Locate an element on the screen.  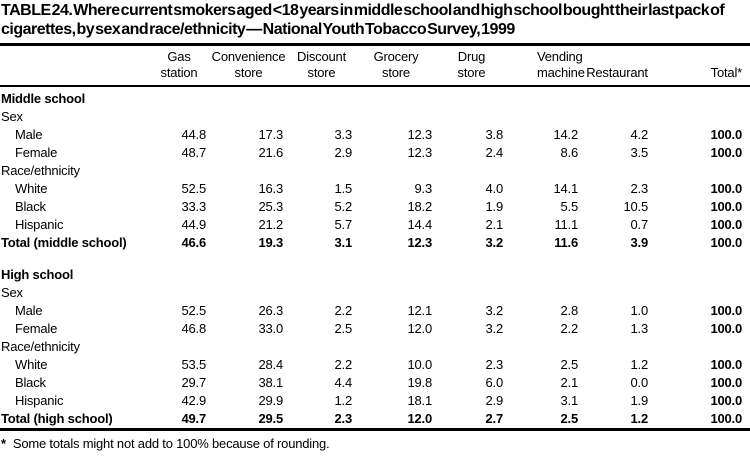
cell-restaurant: 3.5 is located at coordinates (639, 152).